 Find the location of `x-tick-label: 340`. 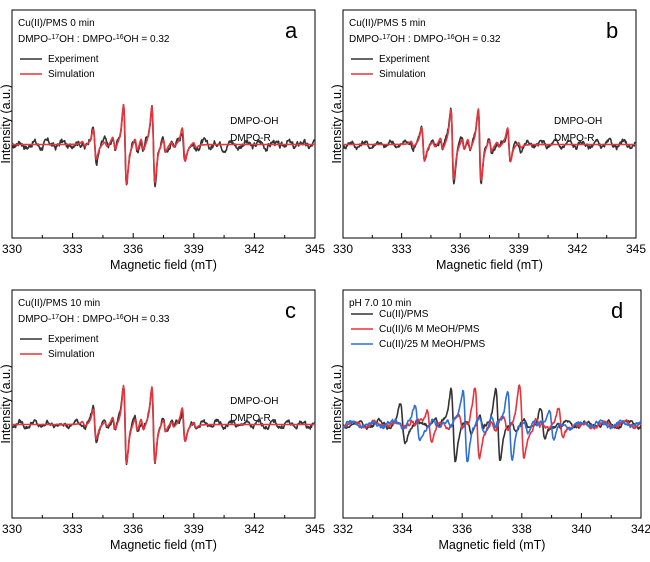

x-tick-label: 340 is located at coordinates (581, 529).